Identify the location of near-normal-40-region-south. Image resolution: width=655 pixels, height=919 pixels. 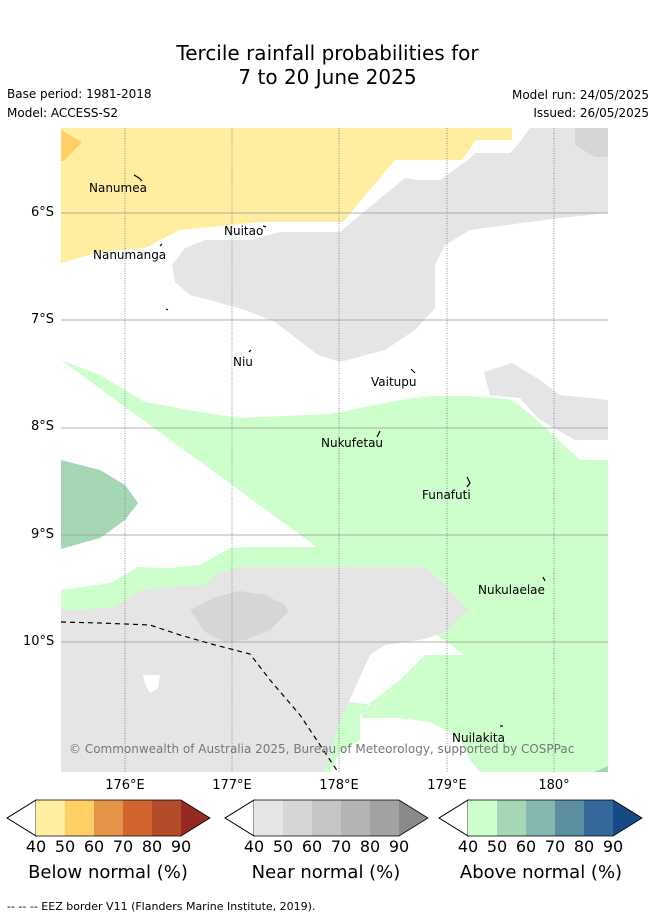
(264, 669).